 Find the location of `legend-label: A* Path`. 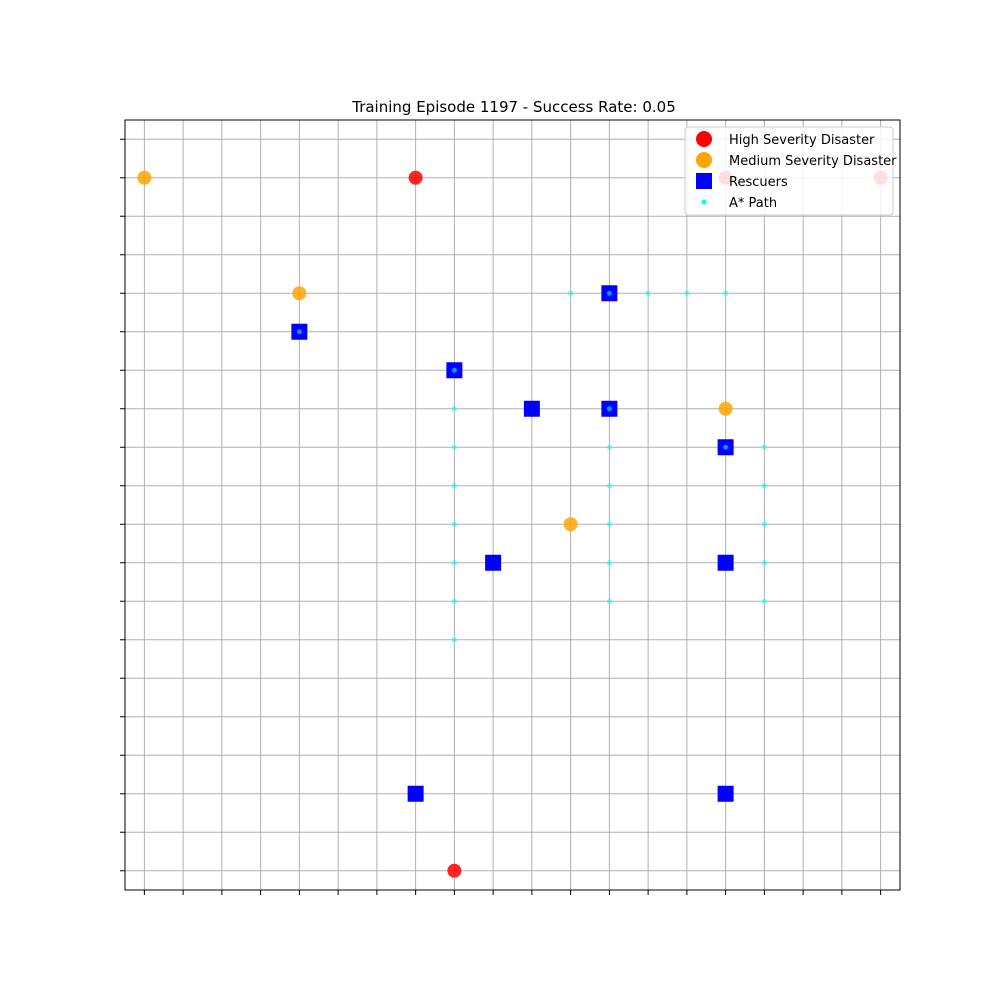

legend-label: A* Path is located at coordinates (753, 203).